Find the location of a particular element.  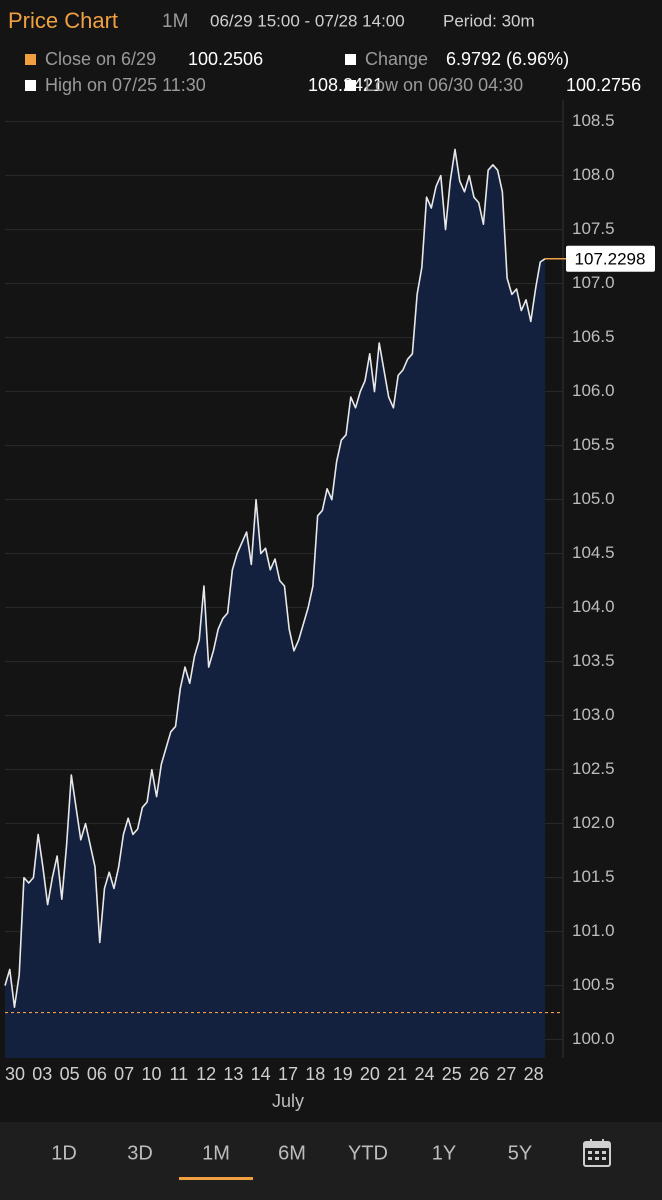

x-tick-label: 11 is located at coordinates (178, 1074).